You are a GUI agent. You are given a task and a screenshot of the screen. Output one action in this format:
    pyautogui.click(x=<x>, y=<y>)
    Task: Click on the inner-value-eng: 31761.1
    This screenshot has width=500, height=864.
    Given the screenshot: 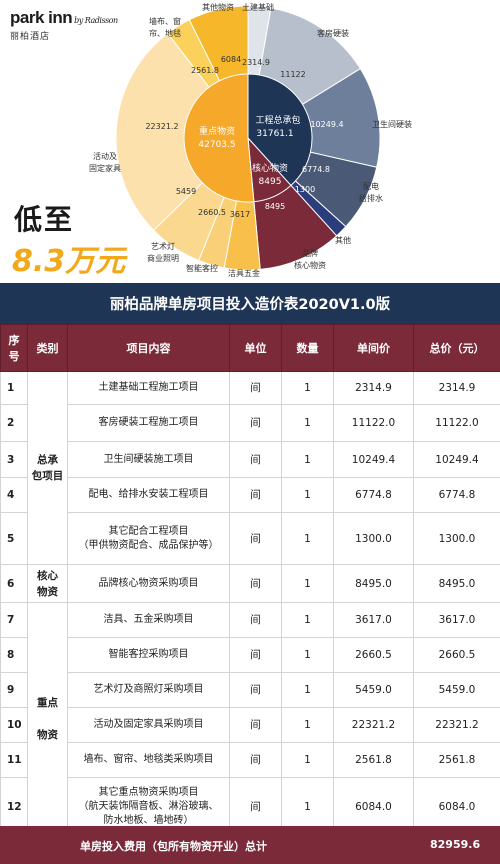 What is the action you would take?
    pyautogui.click(x=274, y=134)
    